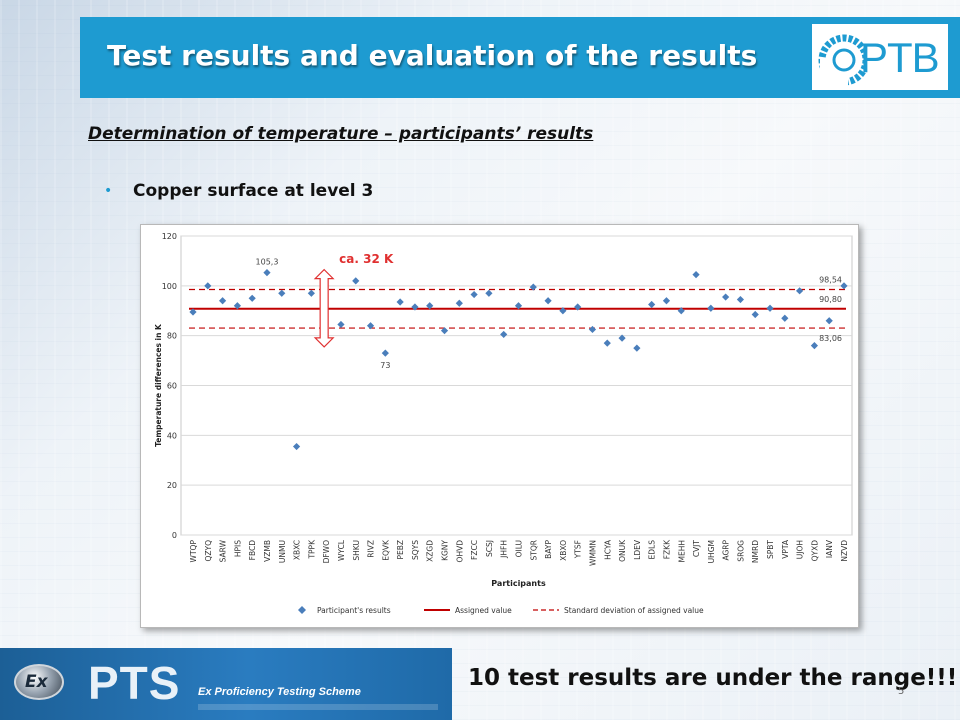 The width and height of the screenshot is (960, 720). Describe the element at coordinates (830, 279) in the screenshot. I see `data-annotation: 98,54` at that location.